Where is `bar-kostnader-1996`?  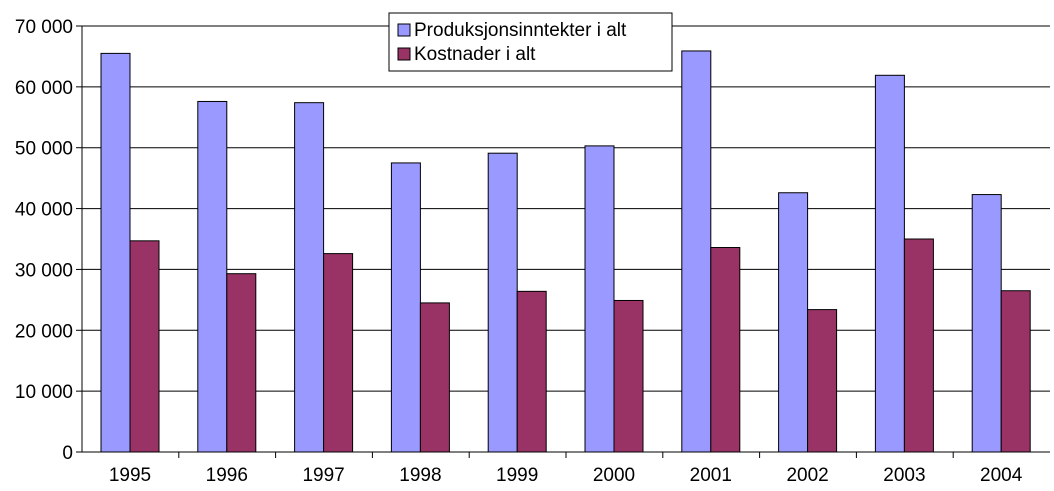
bar-kostnader-1996 is located at coordinates (241, 363).